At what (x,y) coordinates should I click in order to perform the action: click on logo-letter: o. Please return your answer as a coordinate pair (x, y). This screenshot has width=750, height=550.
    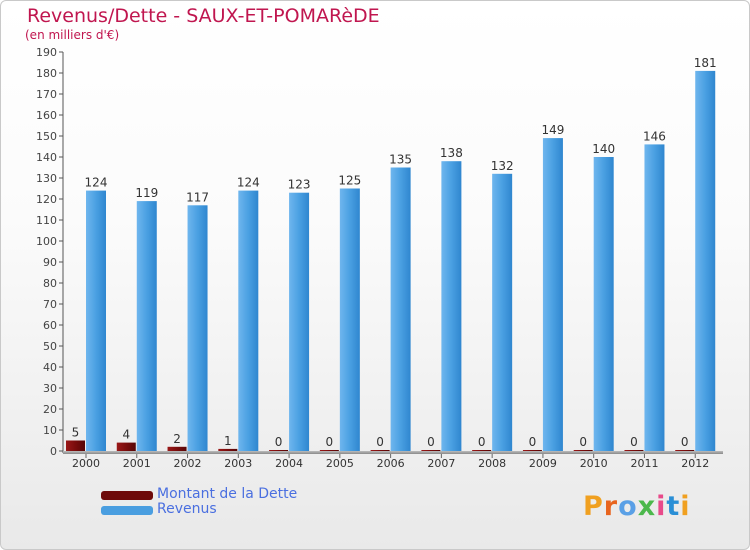
    Looking at the image, I should click on (628, 506).